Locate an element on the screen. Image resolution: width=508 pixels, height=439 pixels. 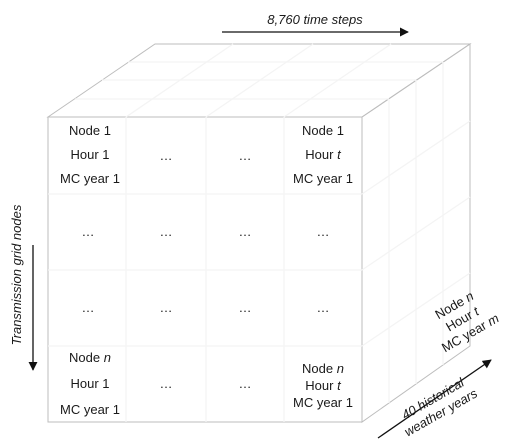
nodes-axis-label: Transmission grid nodes is located at coordinates (16, 274).